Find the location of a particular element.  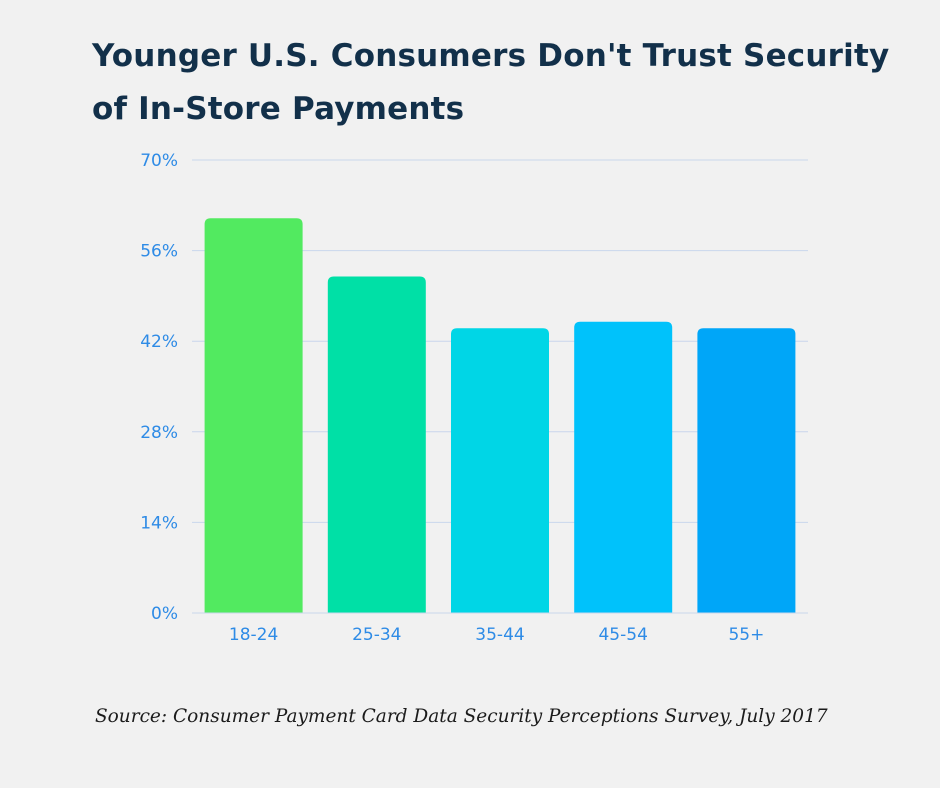

x-tick-label: 45-54 is located at coordinates (622, 635).